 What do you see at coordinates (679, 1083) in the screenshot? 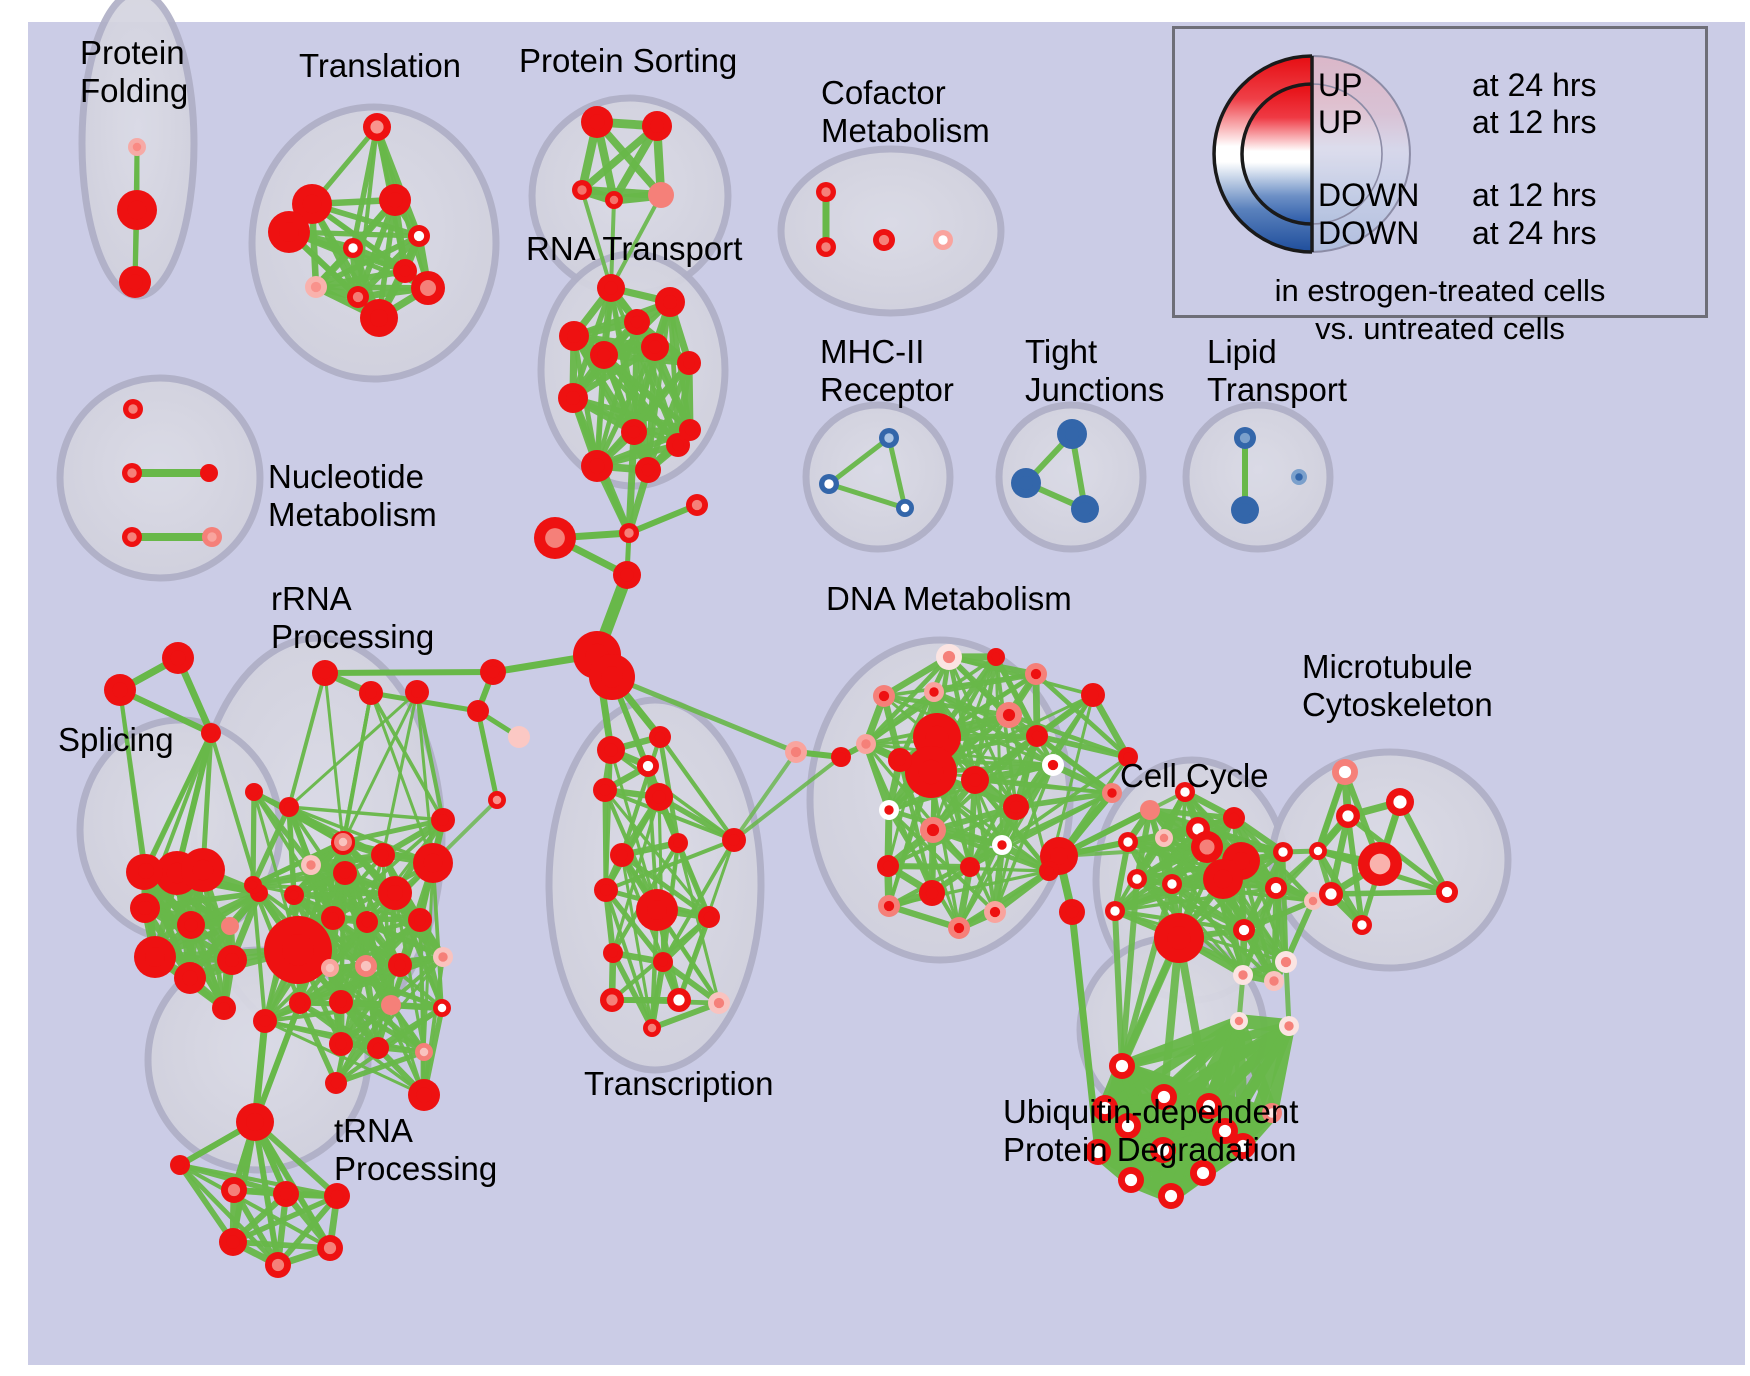
I see `cluster-label-transcription: Transcription` at bounding box center [679, 1083].